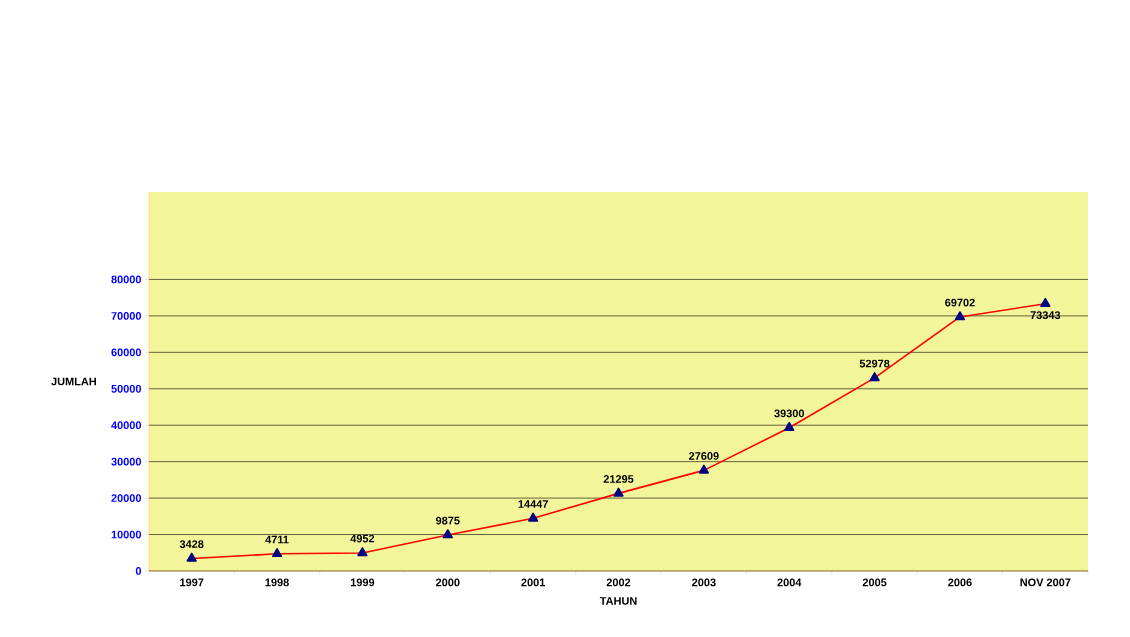 This screenshot has width=1130, height=637. Describe the element at coordinates (960, 302) in the screenshot. I see `data-label: 69702` at that location.